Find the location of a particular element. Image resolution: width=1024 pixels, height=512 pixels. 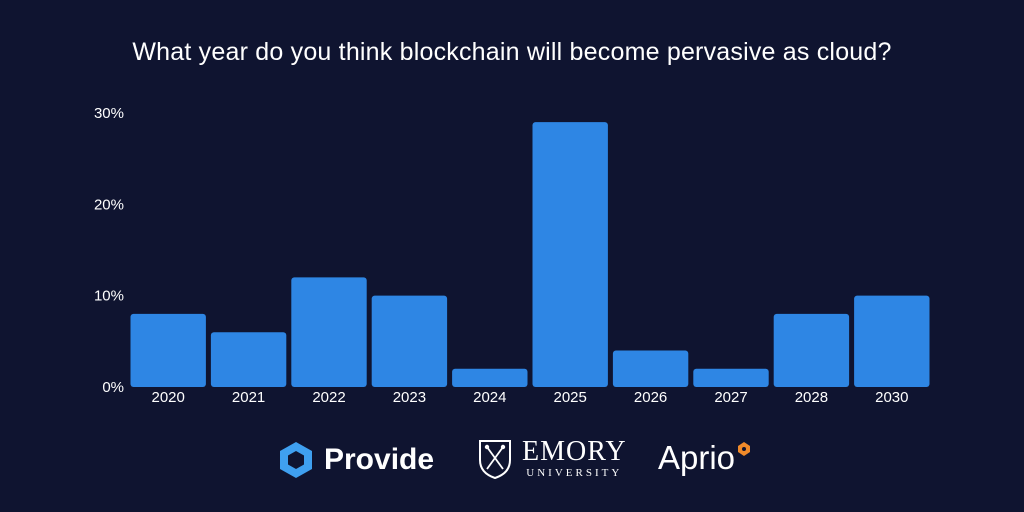

x-tick-label: 2023 is located at coordinates (409, 397).